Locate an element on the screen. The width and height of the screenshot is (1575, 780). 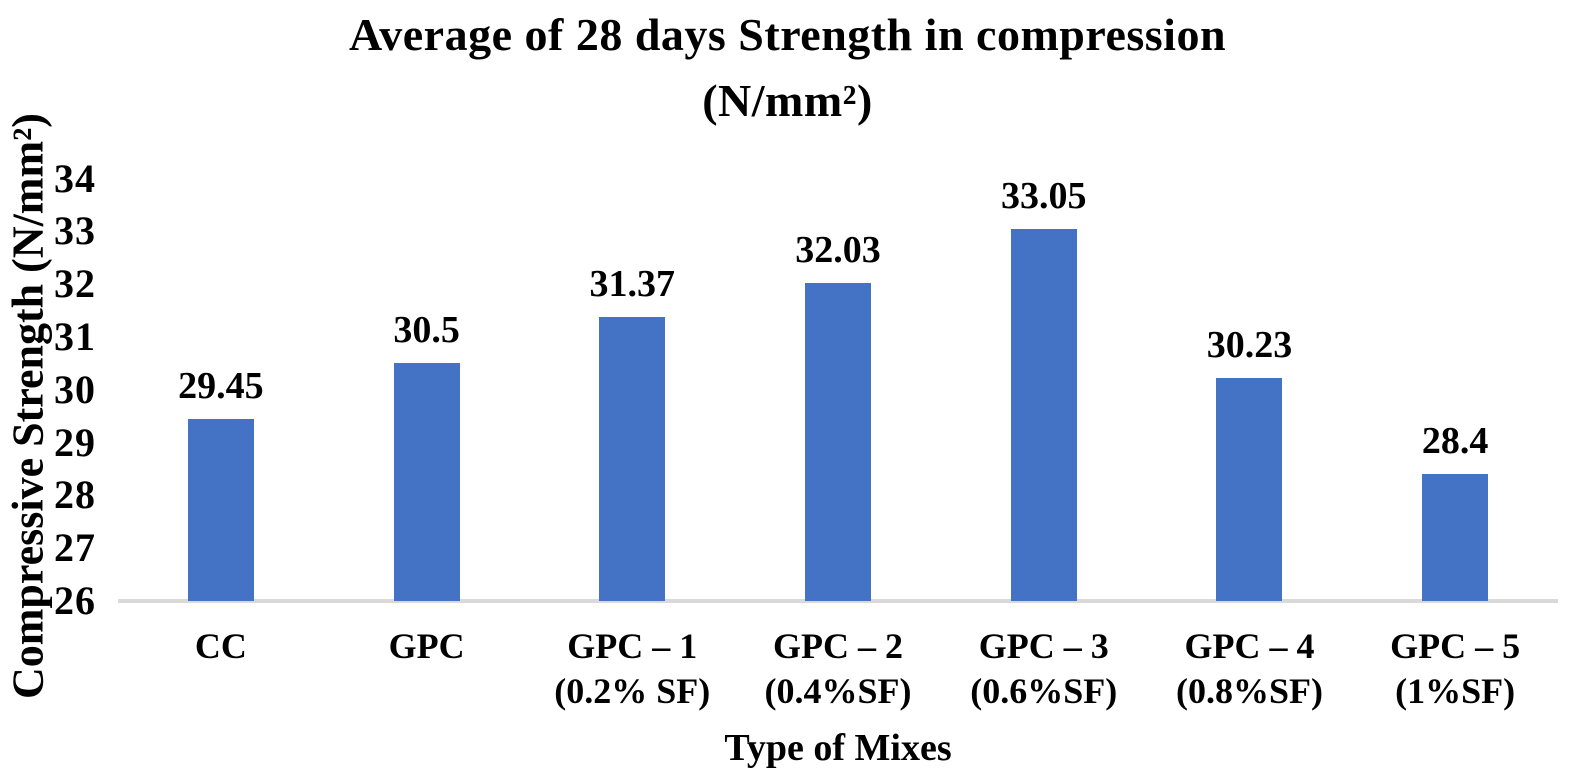
bar-value-label: 30.5 is located at coordinates (426, 330).